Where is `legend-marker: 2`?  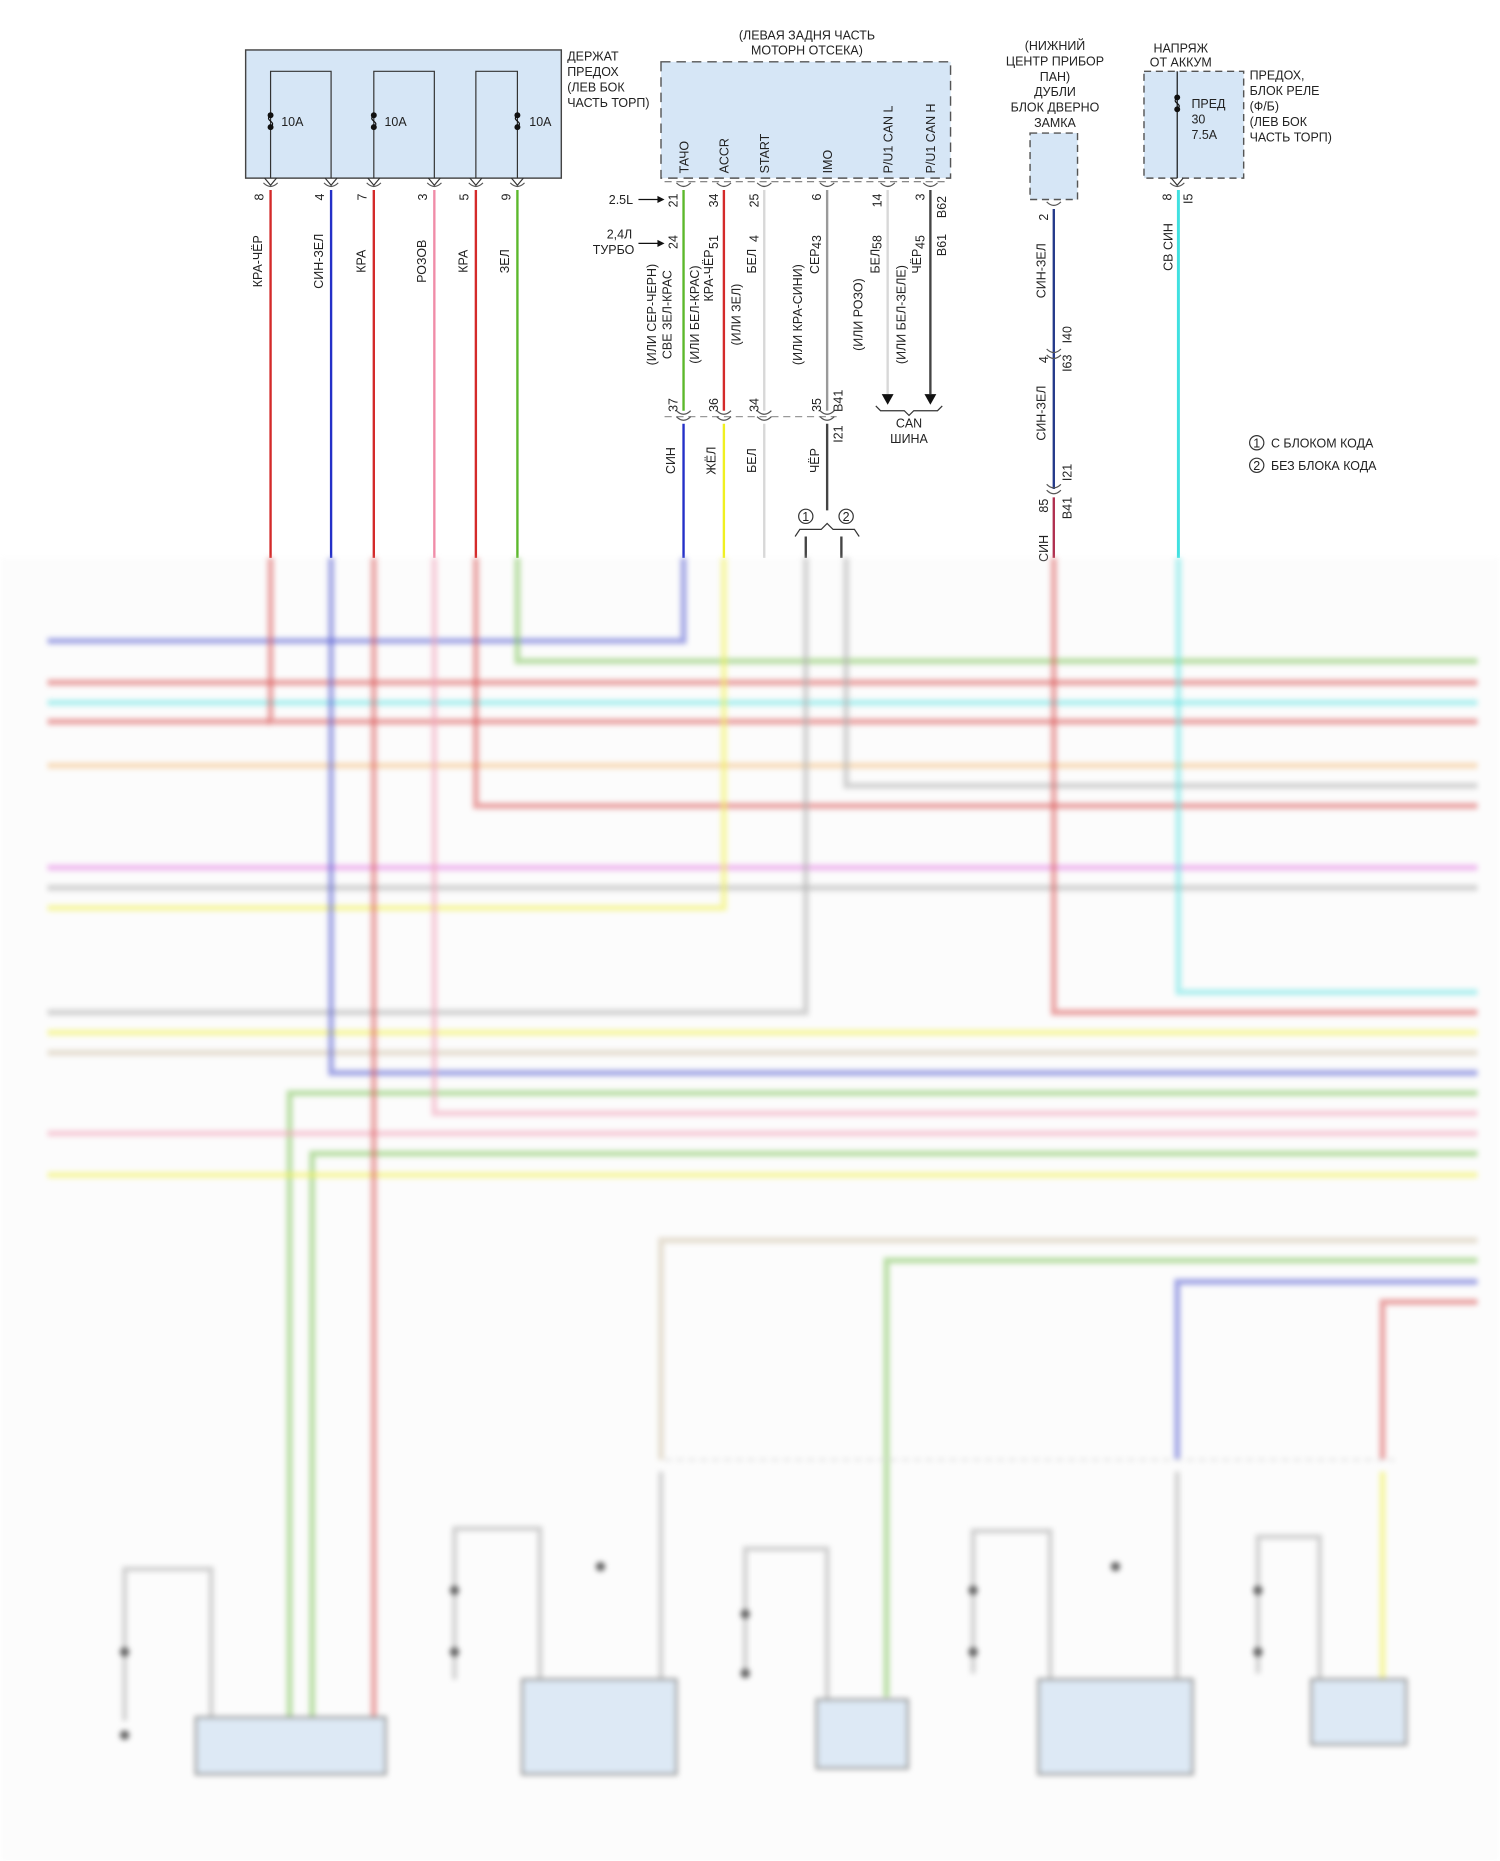
legend-marker: 2 is located at coordinates (1256, 466).